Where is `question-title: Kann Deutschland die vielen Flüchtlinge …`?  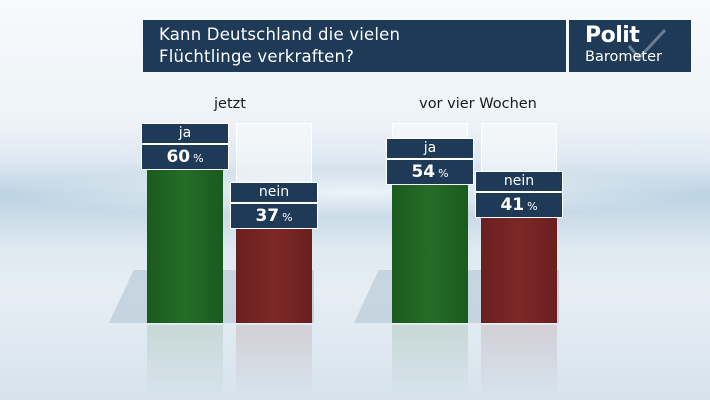 question-title: Kann Deutschland die vielen Flüchtlinge … is located at coordinates (354, 46).